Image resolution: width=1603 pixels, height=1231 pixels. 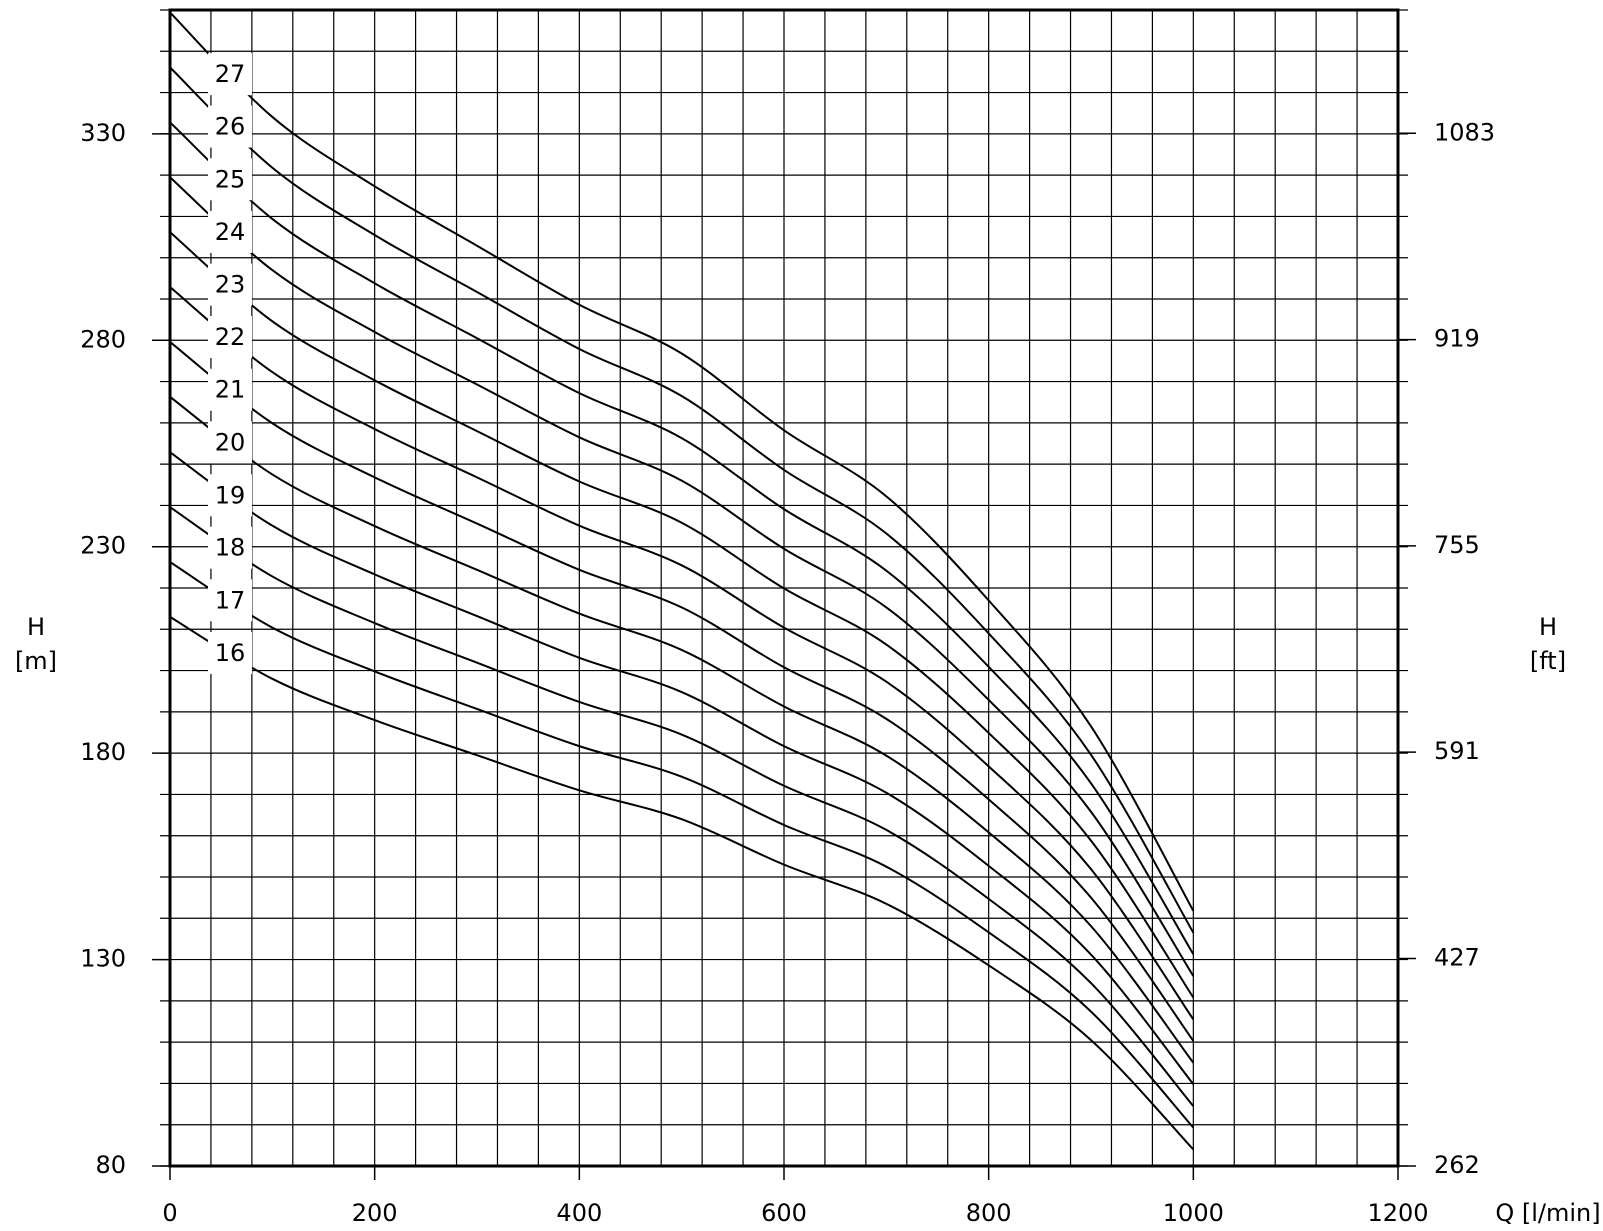 What do you see at coordinates (1548, 661) in the screenshot?
I see `y2-label: [ft]` at bounding box center [1548, 661].